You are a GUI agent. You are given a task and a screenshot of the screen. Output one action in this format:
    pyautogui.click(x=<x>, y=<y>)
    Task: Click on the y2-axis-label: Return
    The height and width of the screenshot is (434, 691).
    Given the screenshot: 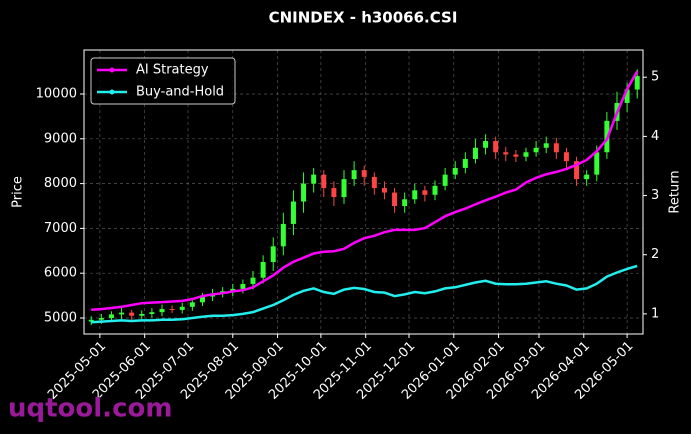 What is the action you would take?
    pyautogui.click(x=675, y=191)
    